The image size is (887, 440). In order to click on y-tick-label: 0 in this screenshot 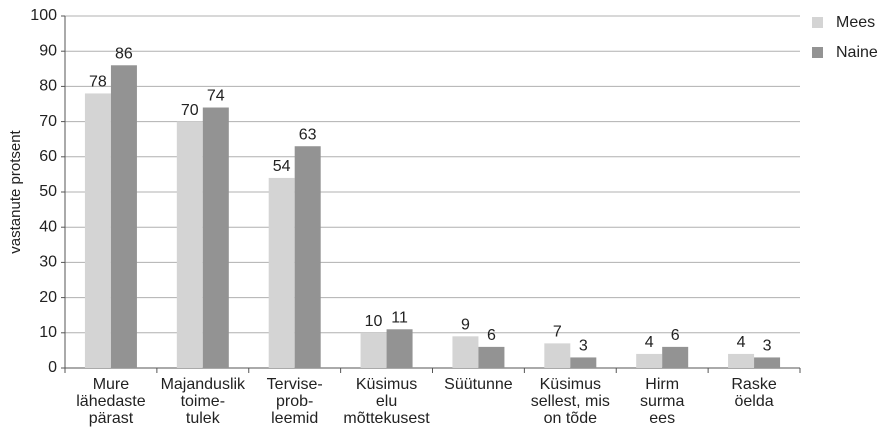, I will do `click(52, 367)`.